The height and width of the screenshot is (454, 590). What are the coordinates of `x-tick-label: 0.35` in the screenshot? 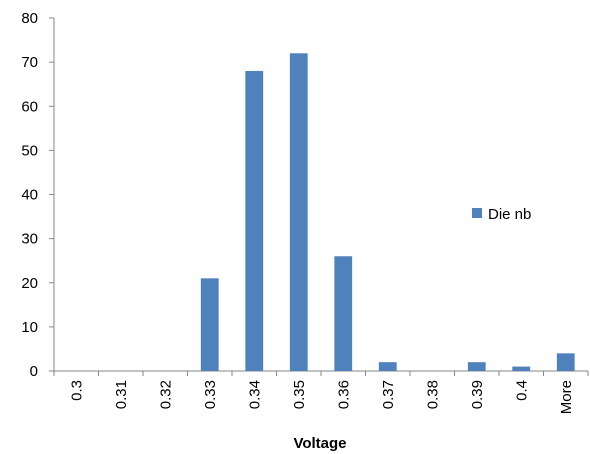 It's located at (299, 394).